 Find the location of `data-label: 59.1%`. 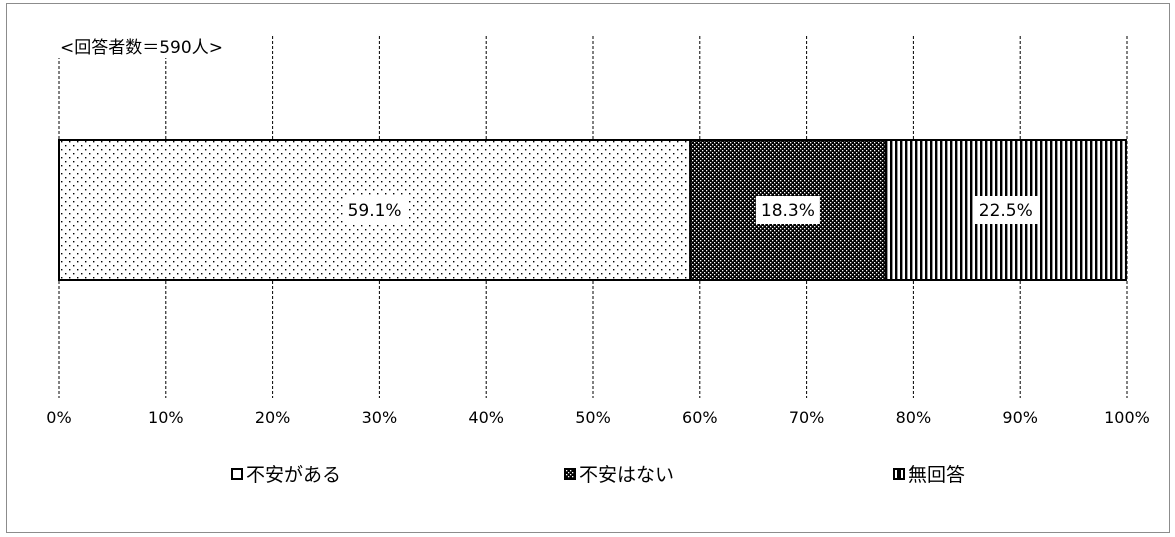

data-label: 59.1% is located at coordinates (375, 211).